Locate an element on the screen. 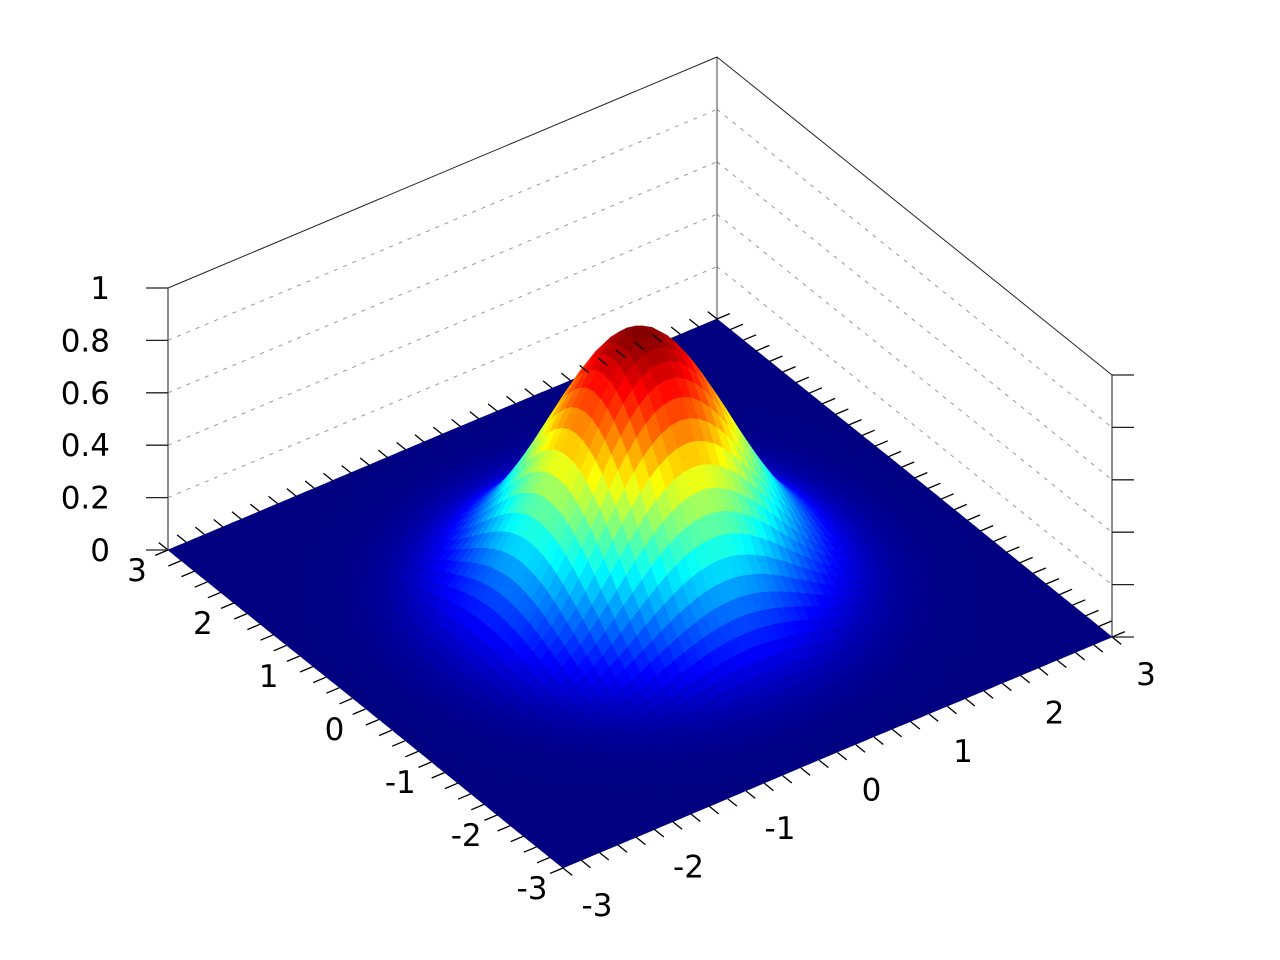  x-tick-label: -2 is located at coordinates (688, 868).